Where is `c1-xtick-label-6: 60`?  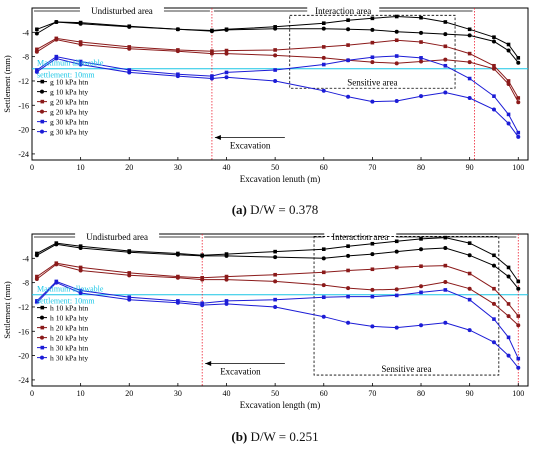 c1-xtick-label-6: 60 is located at coordinates (324, 393).